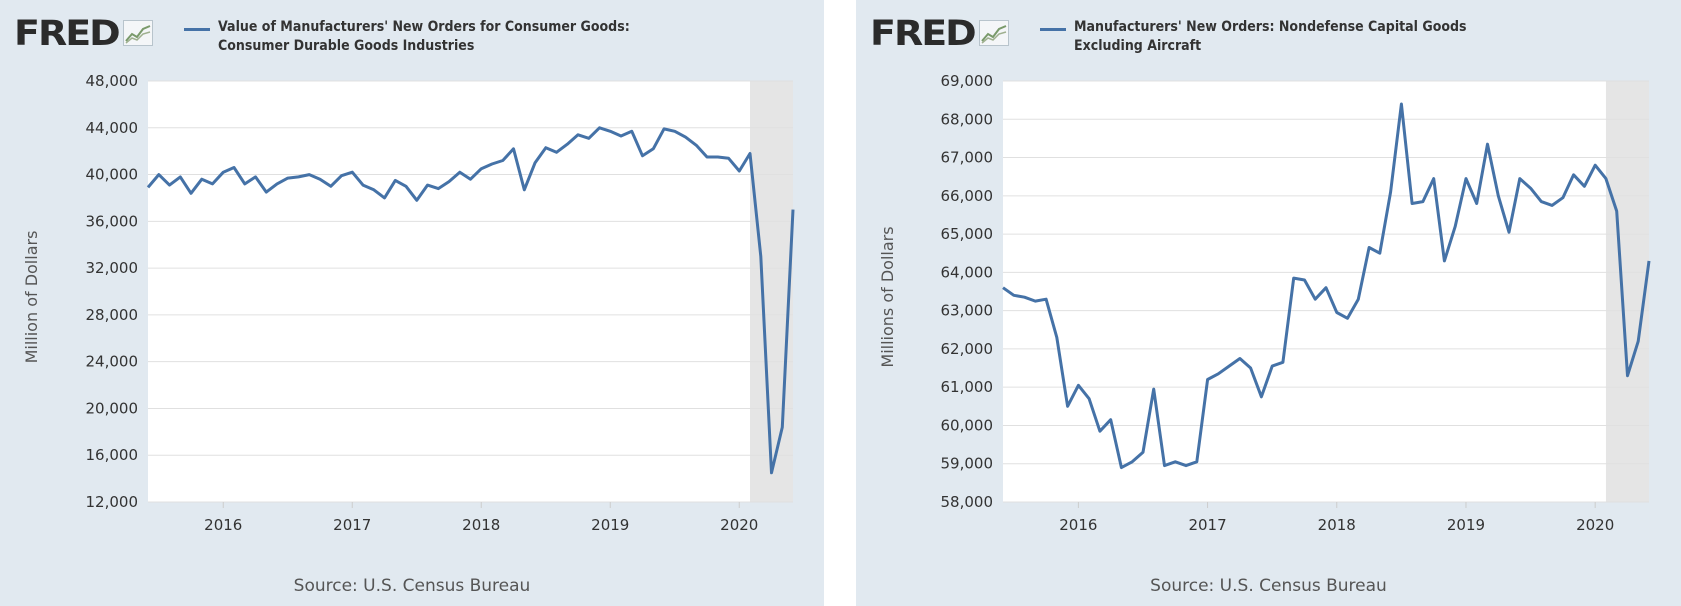 Image resolution: width=1681 pixels, height=606 pixels. What do you see at coordinates (346, 46) in the screenshot?
I see `legend-label-line-2: Consumer Durable Goods Industries` at bounding box center [346, 46].